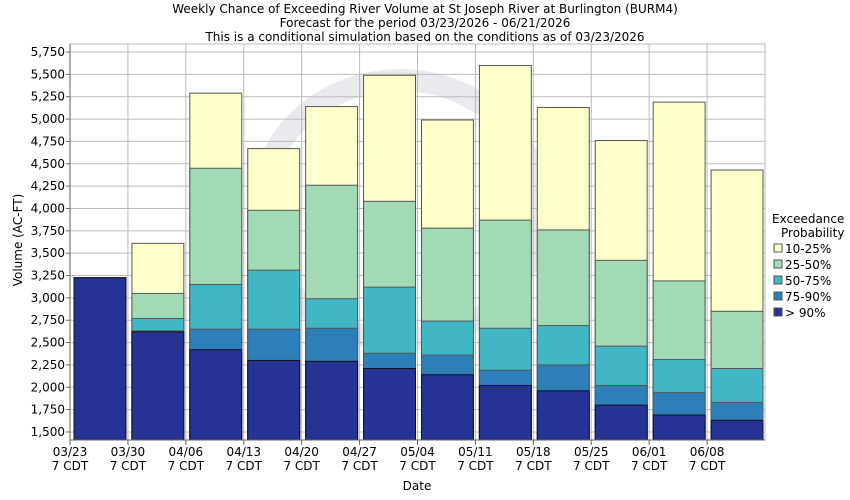 The image size is (850, 500). I want to click on x-tick-label: 05/11, so click(475, 452).